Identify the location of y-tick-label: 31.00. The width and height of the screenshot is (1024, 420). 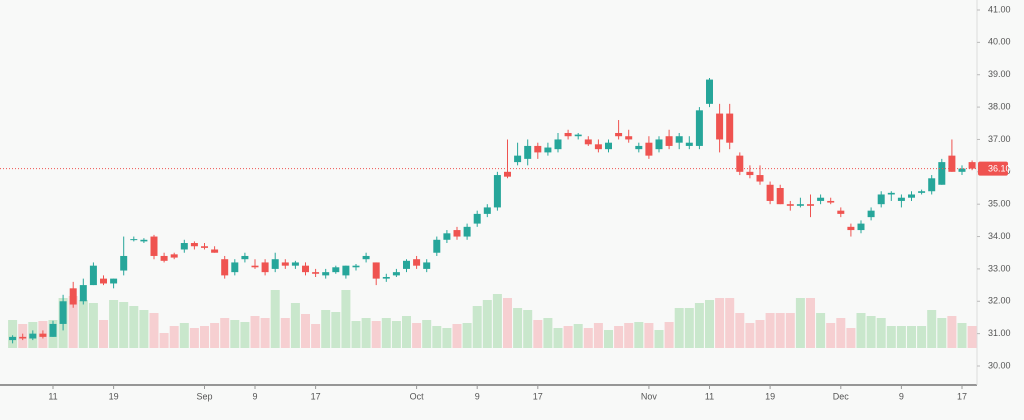
(999, 333).